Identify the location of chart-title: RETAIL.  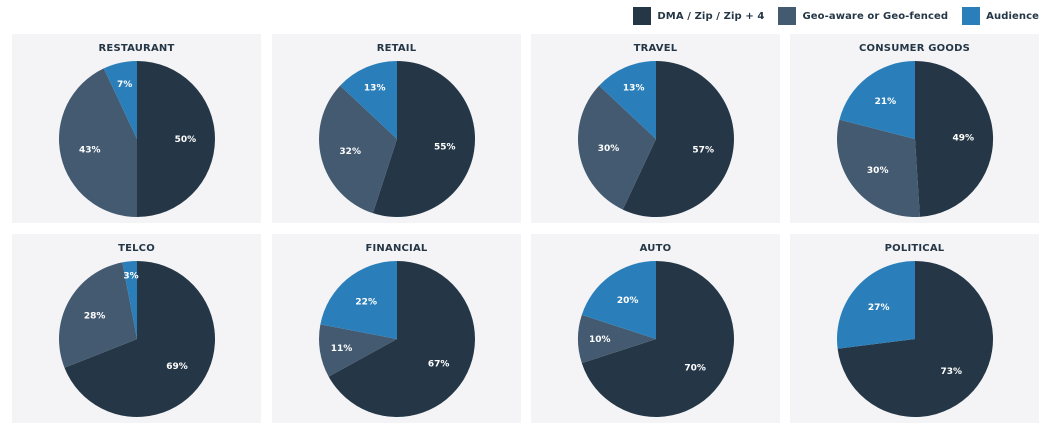
(396, 48).